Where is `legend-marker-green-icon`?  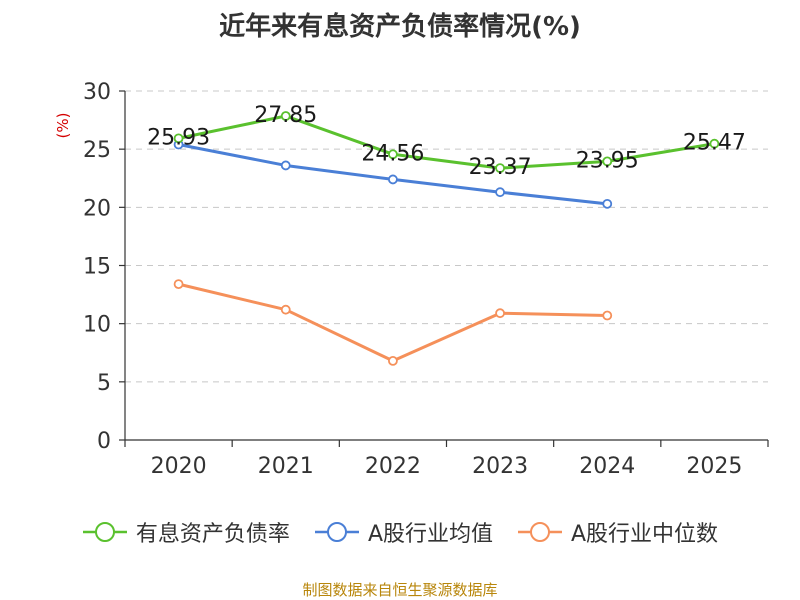 legend-marker-green-icon is located at coordinates (104, 532).